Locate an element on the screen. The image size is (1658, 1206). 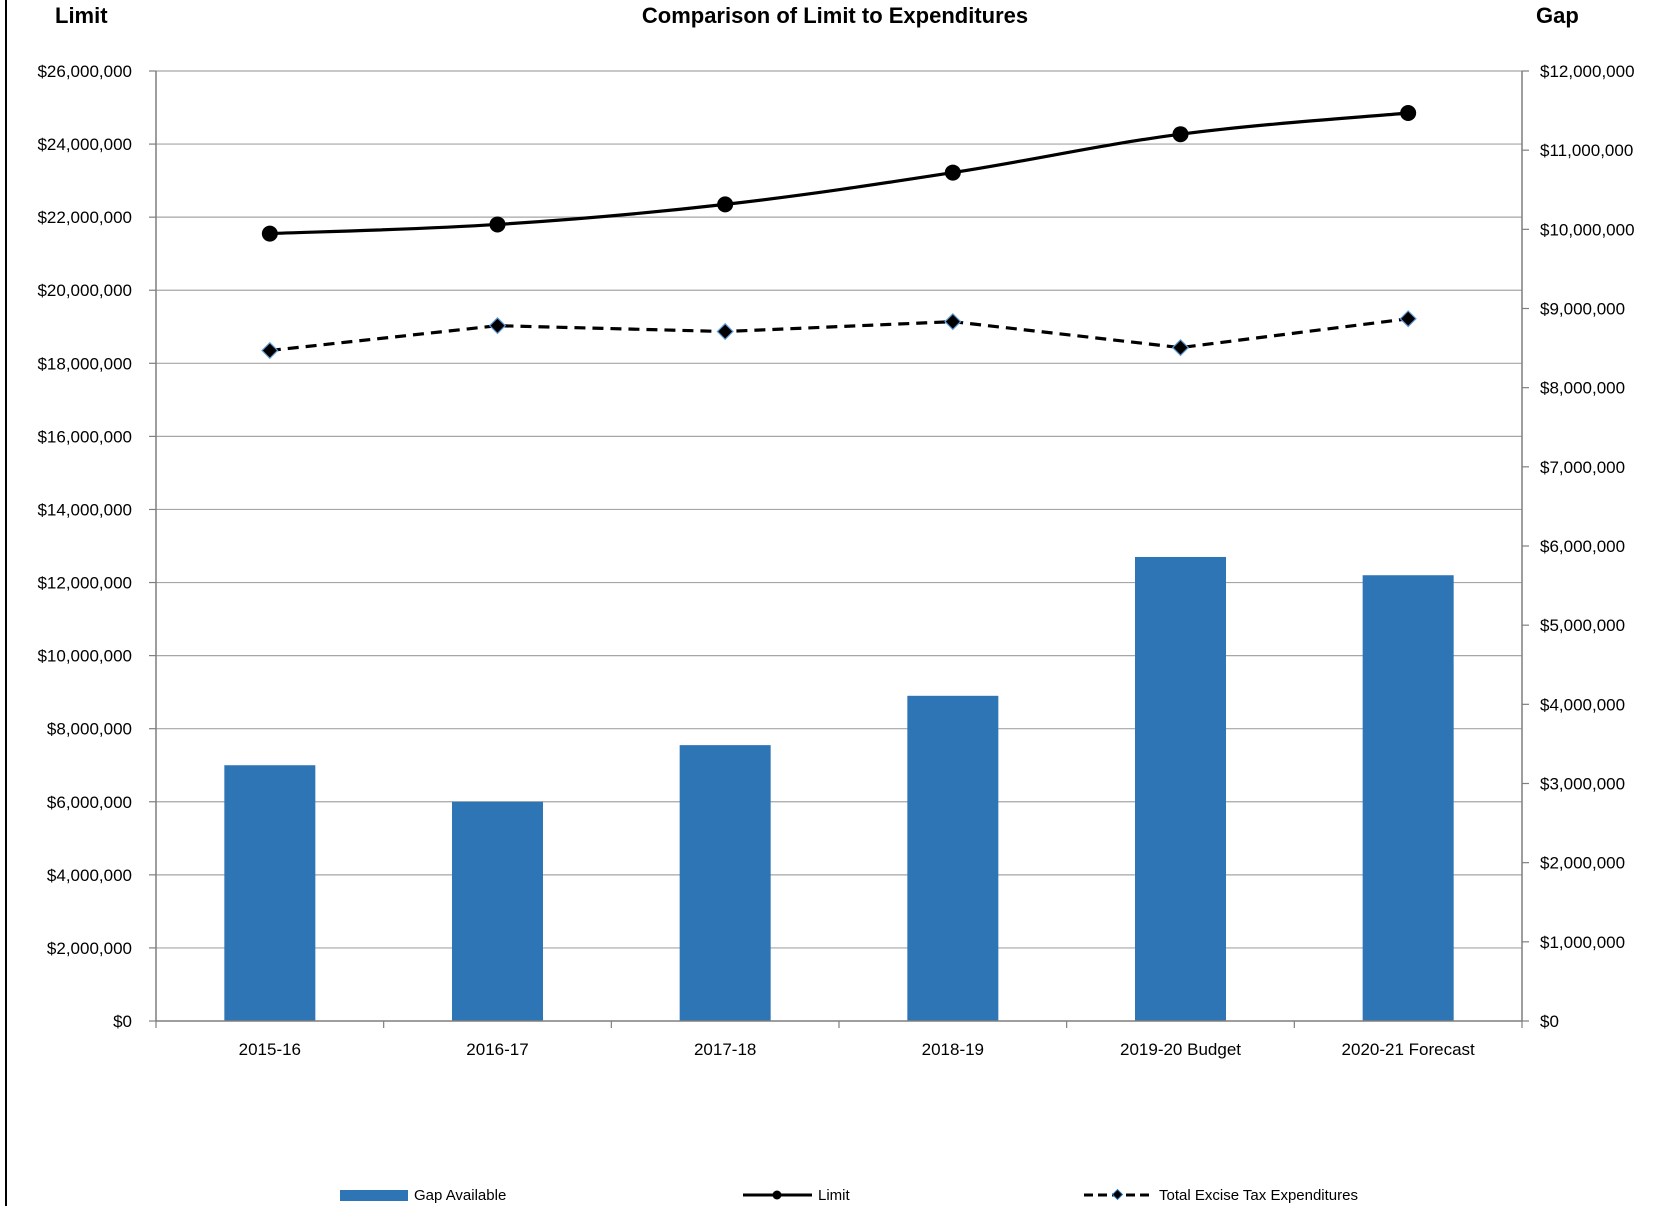
left-tick-label: $14,000,000 is located at coordinates (84, 509).